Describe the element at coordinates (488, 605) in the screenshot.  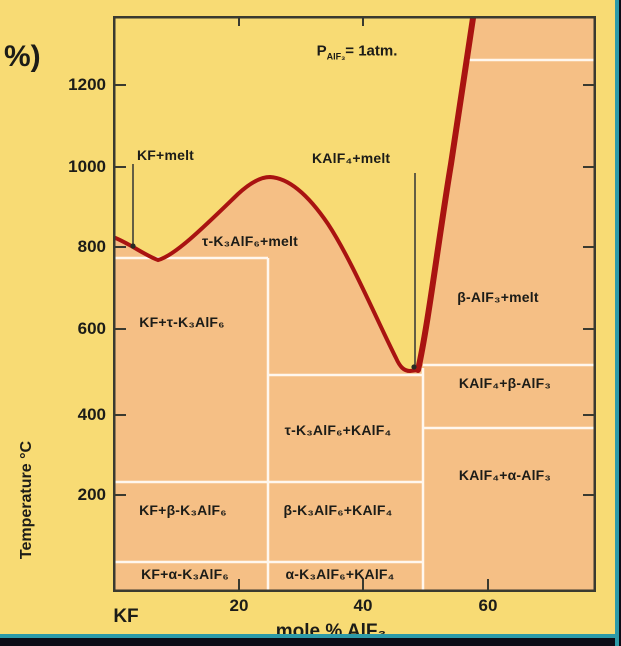
I see `x-tick-label-60: 60` at that location.